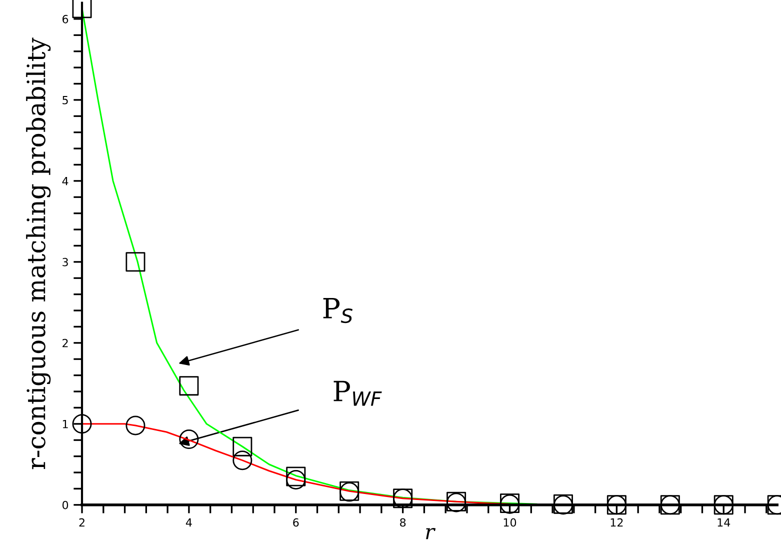 The image size is (781, 547). Describe the element at coordinates (65, 505) in the screenshot. I see `y-tick-label: 0` at that location.